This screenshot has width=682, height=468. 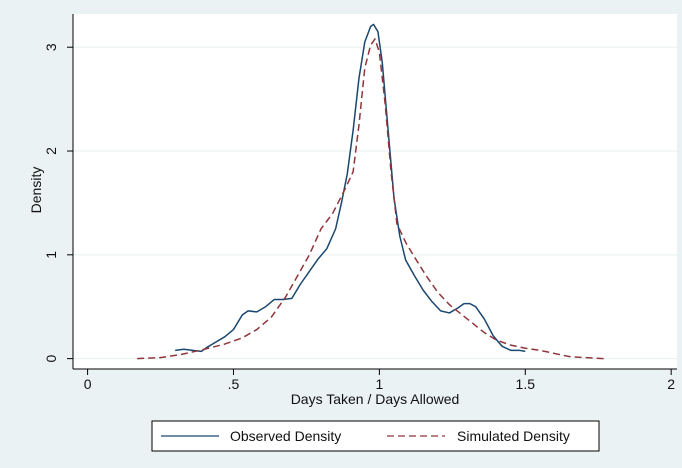 What do you see at coordinates (526, 384) in the screenshot?
I see `x-tick-label: 1.5` at bounding box center [526, 384].